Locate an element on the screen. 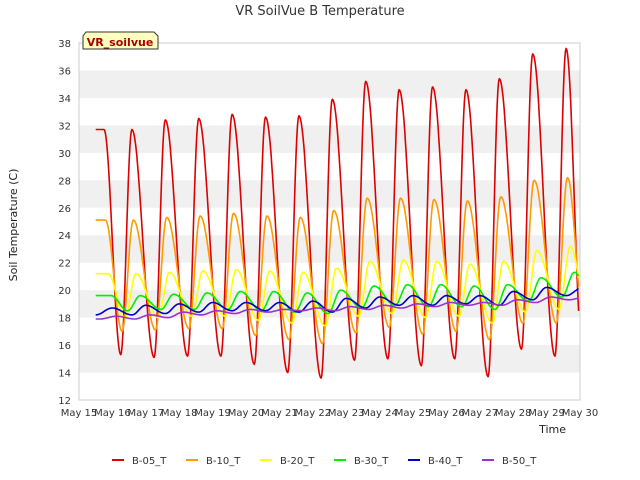  legend-item: B-40_T is located at coordinates (435, 461).